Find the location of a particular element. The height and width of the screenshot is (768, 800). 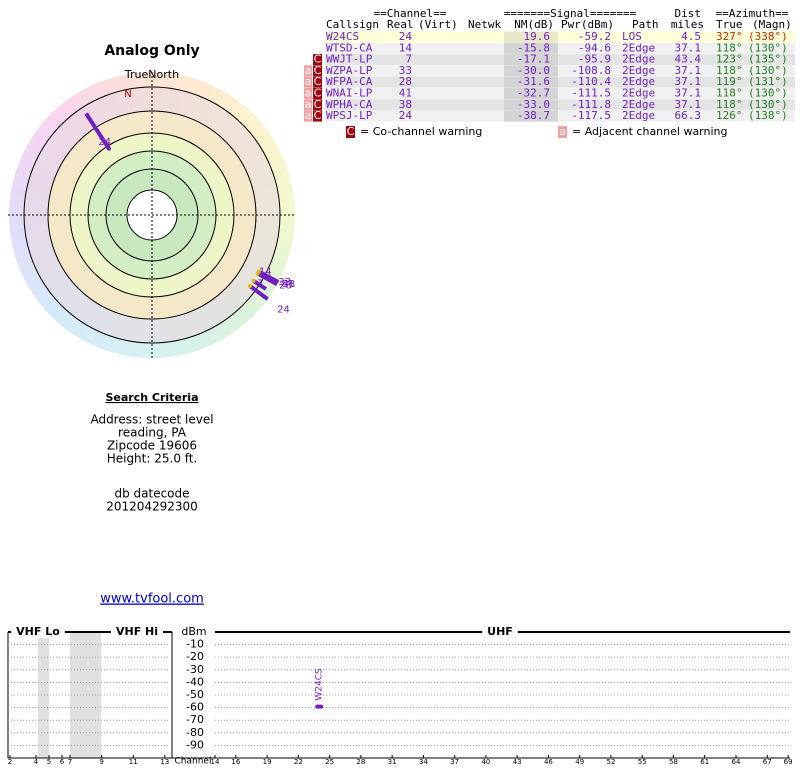

power: -111.5 is located at coordinates (591, 93).